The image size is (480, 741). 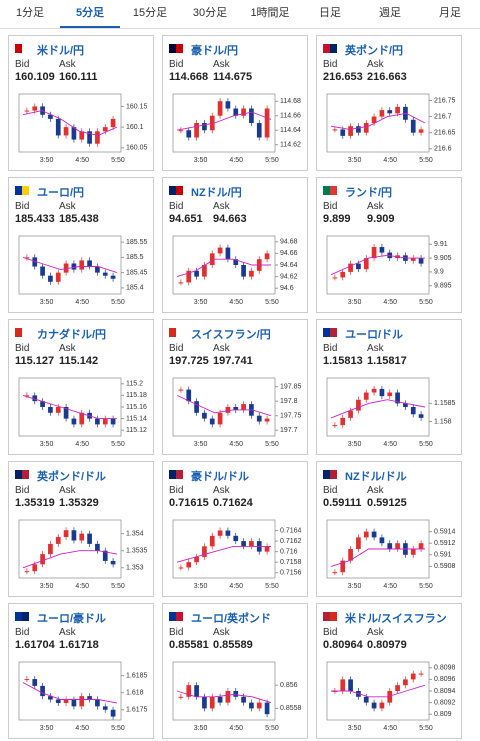 What do you see at coordinates (186, 219) in the screenshot?
I see `bid-value: 94.651` at bounding box center [186, 219].